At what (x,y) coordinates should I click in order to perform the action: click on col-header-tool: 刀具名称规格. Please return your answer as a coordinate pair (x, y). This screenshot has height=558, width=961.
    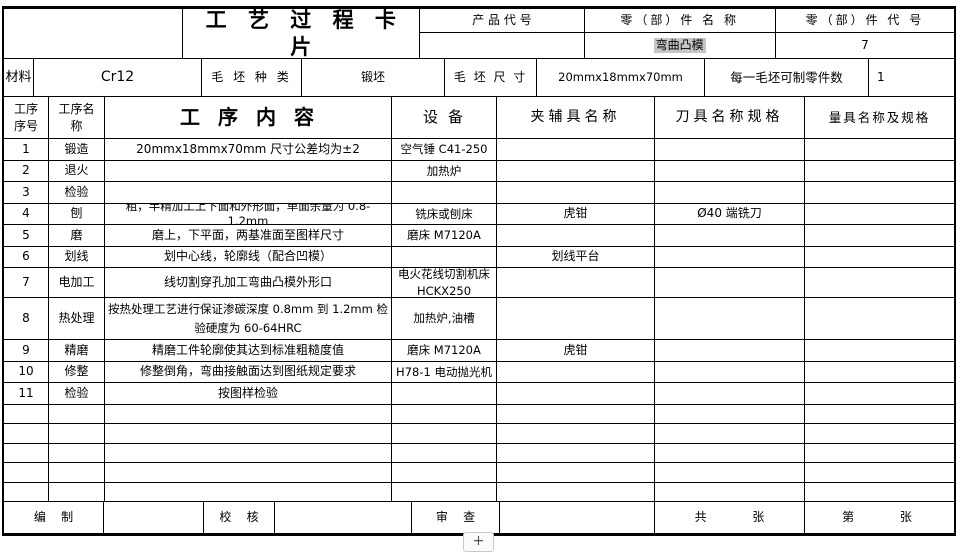
    Looking at the image, I should click on (730, 117).